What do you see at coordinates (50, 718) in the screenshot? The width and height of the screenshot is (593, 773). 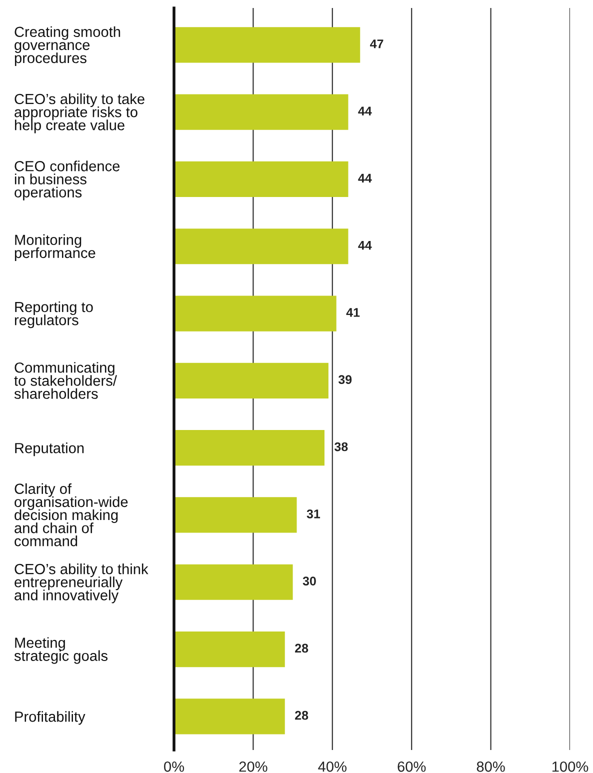 I see `y-tick-label: Profitability` at bounding box center [50, 718].